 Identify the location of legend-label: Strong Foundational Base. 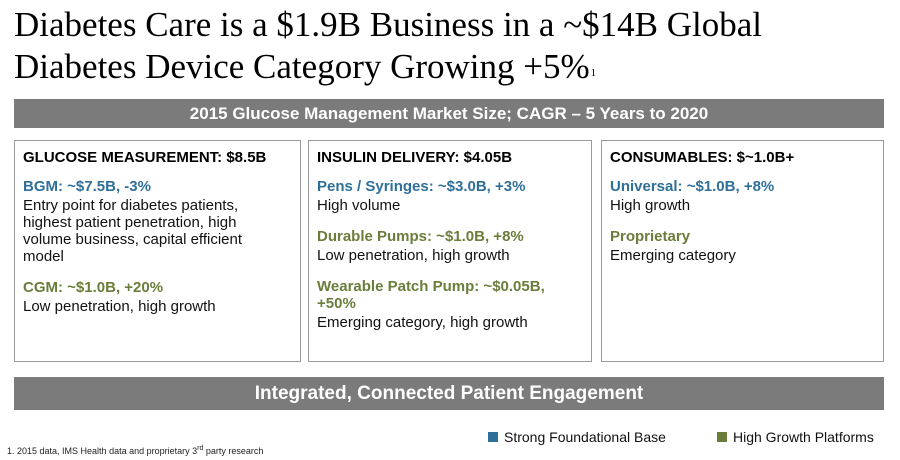
(585, 437).